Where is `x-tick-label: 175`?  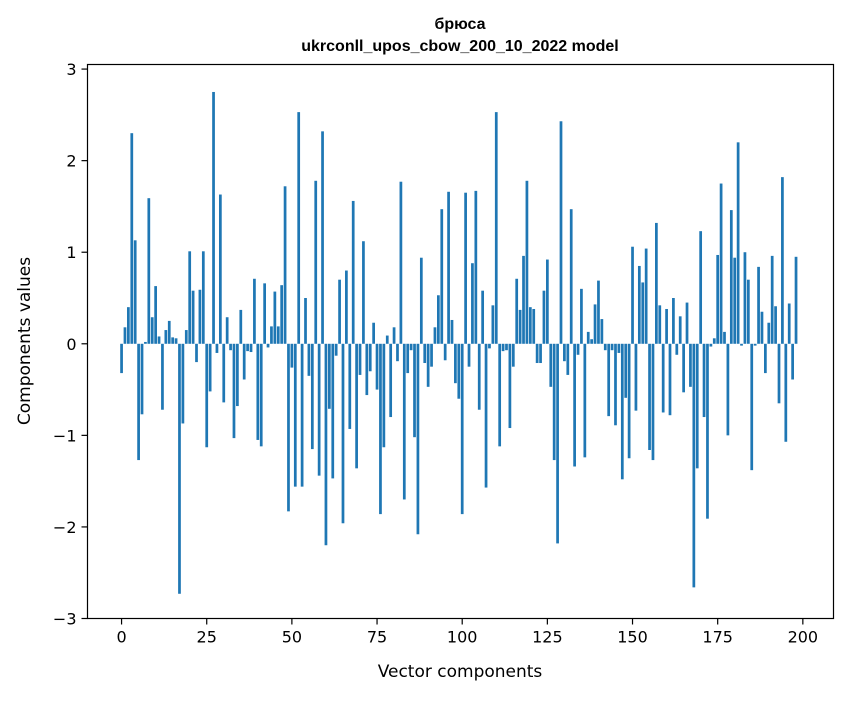
x-tick-label: 175 is located at coordinates (717, 637).